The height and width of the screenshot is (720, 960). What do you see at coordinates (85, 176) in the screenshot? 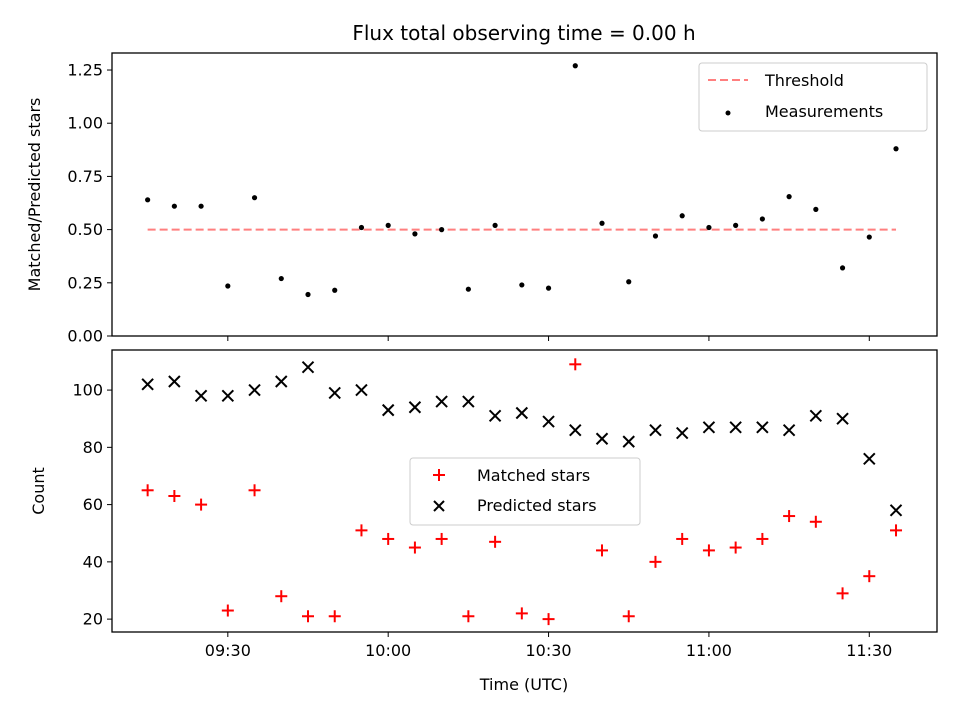
I see `y-tick-label: 0.75` at bounding box center [85, 176].